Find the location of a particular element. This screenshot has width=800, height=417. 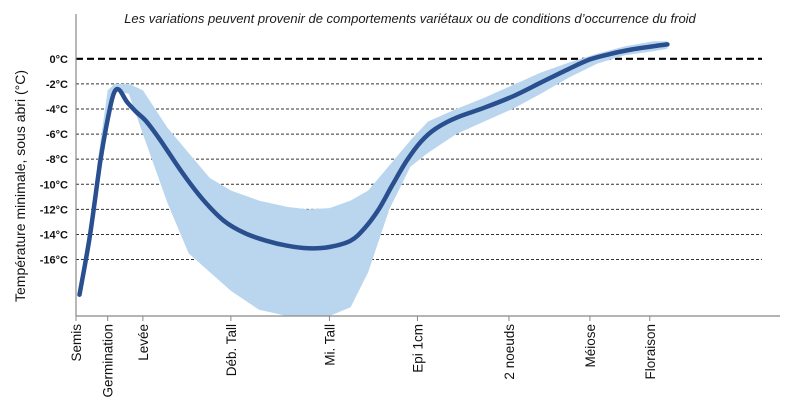

x-tick-label: Floraison is located at coordinates (650, 352).